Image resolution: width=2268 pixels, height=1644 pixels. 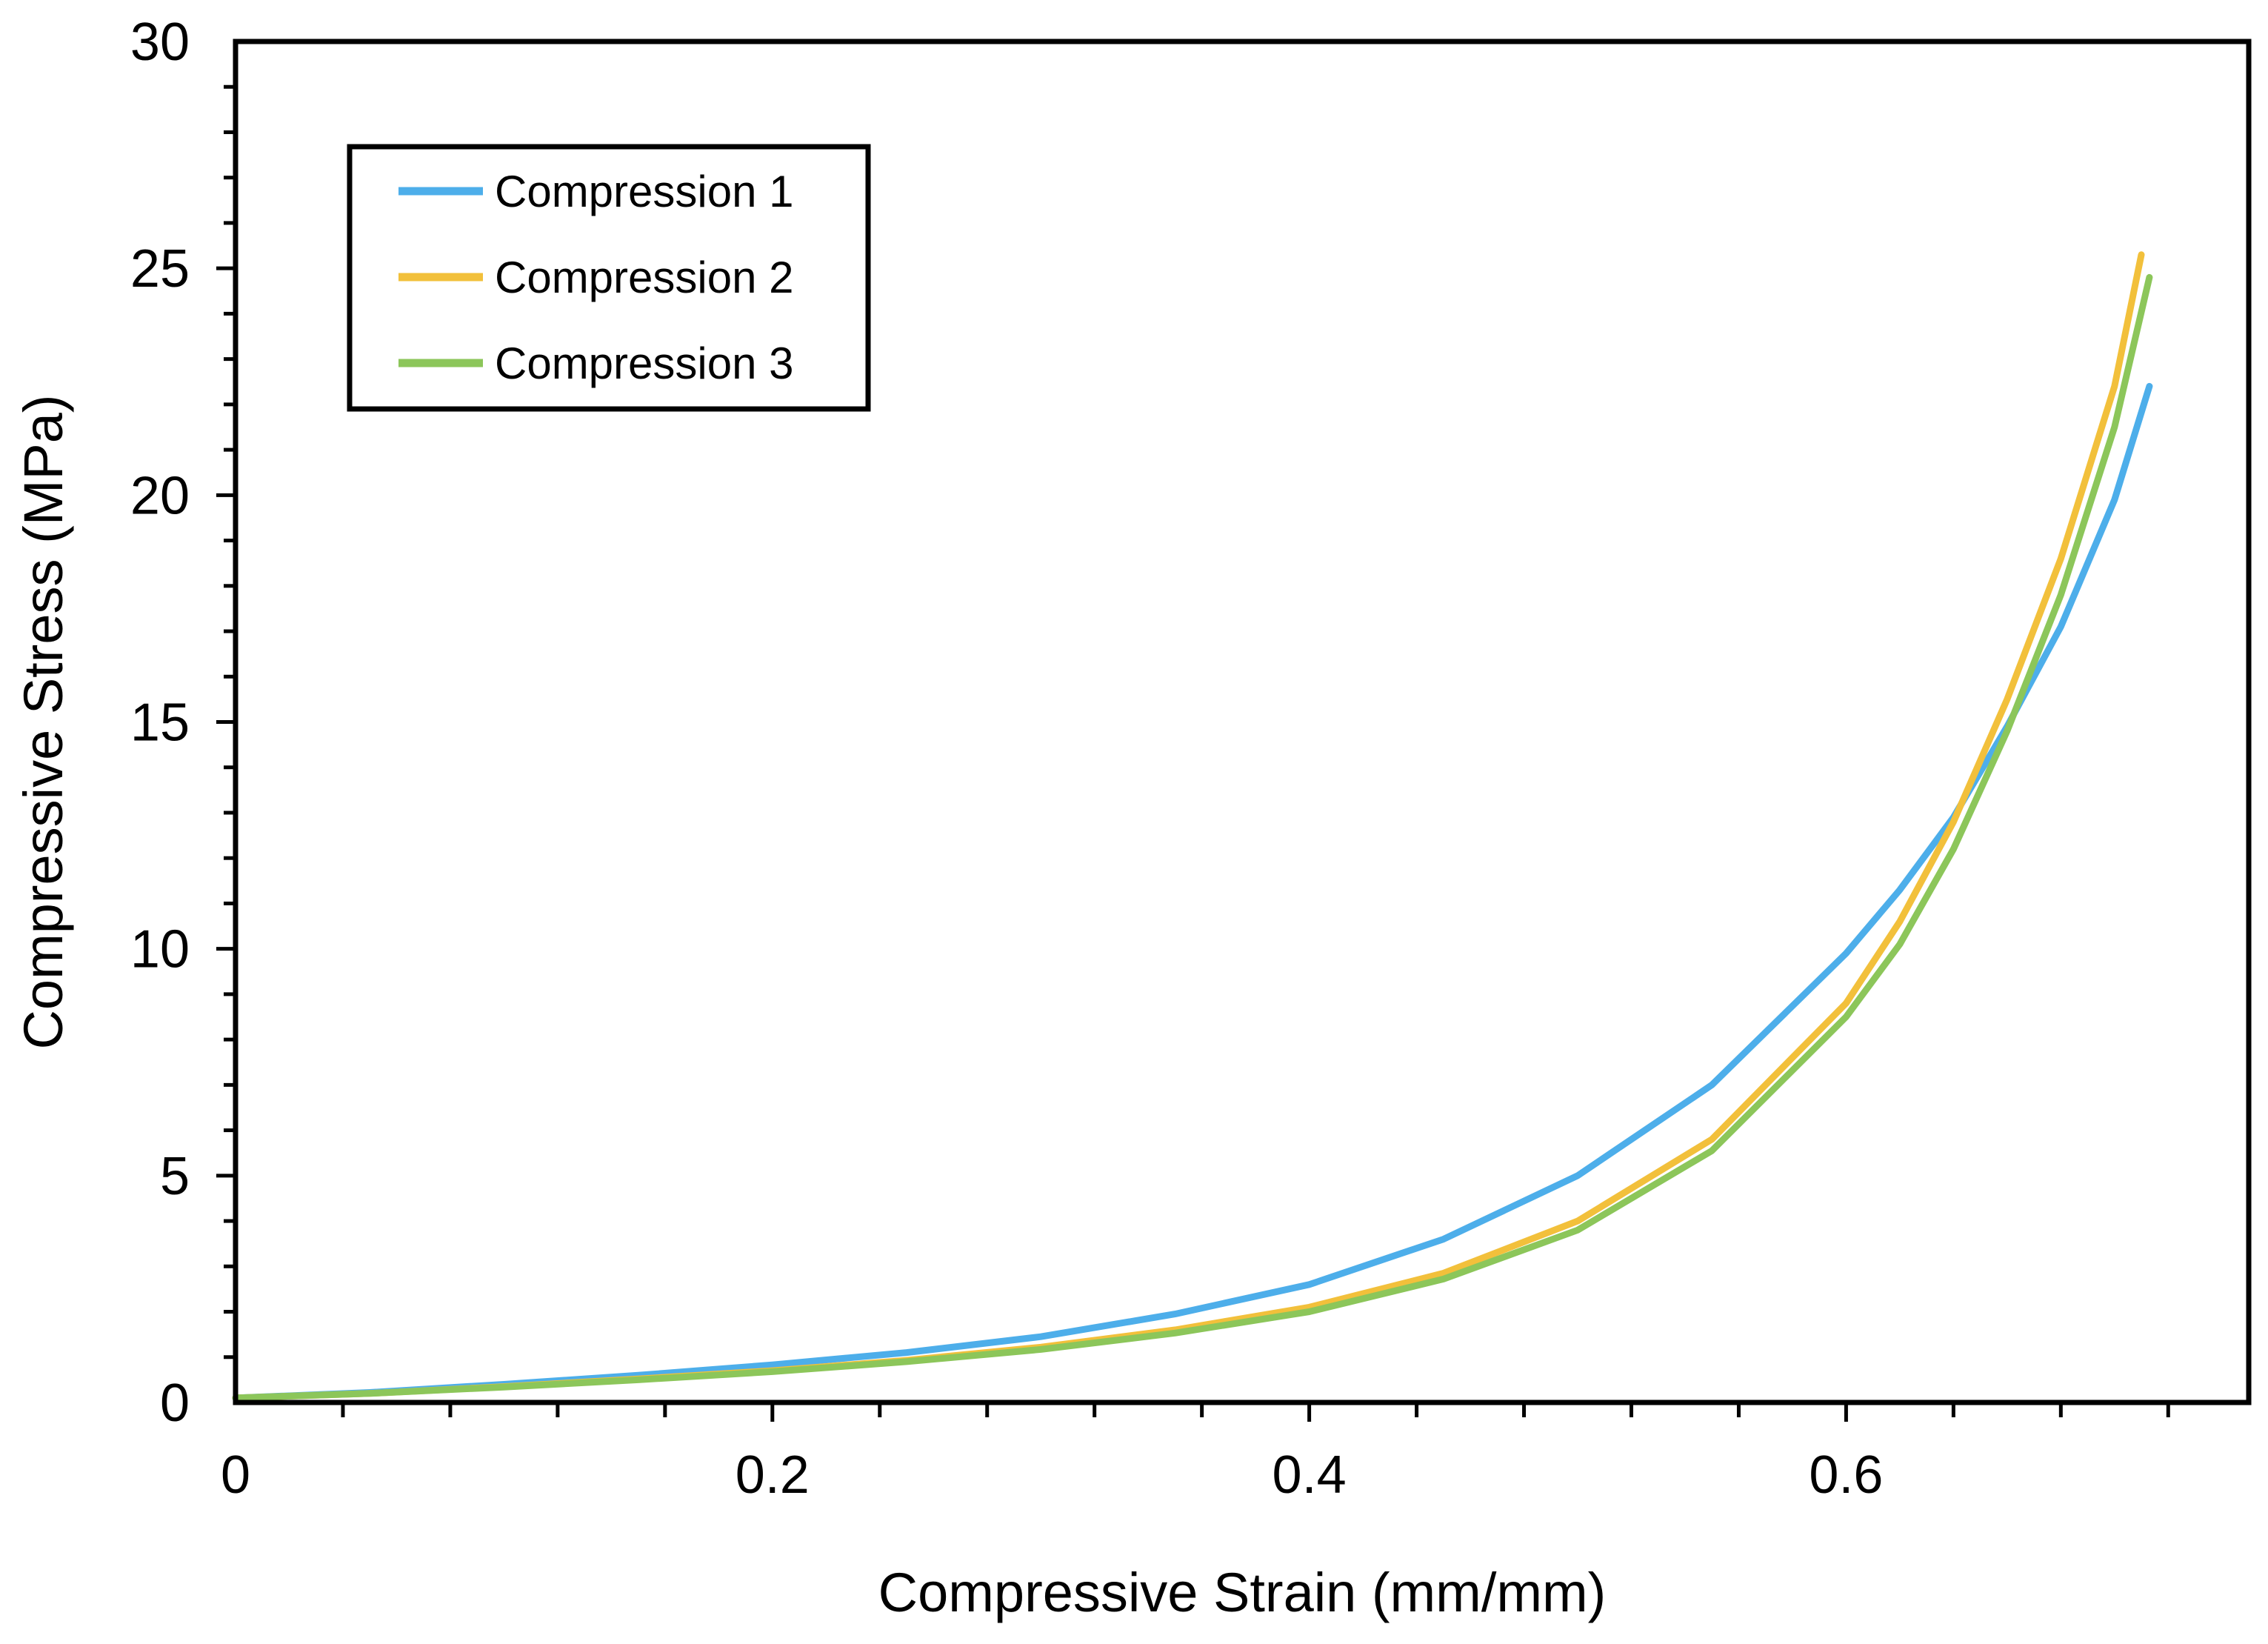 I want to click on y-axis-title: Compressive Stress (MPa), so click(x=43, y=721).